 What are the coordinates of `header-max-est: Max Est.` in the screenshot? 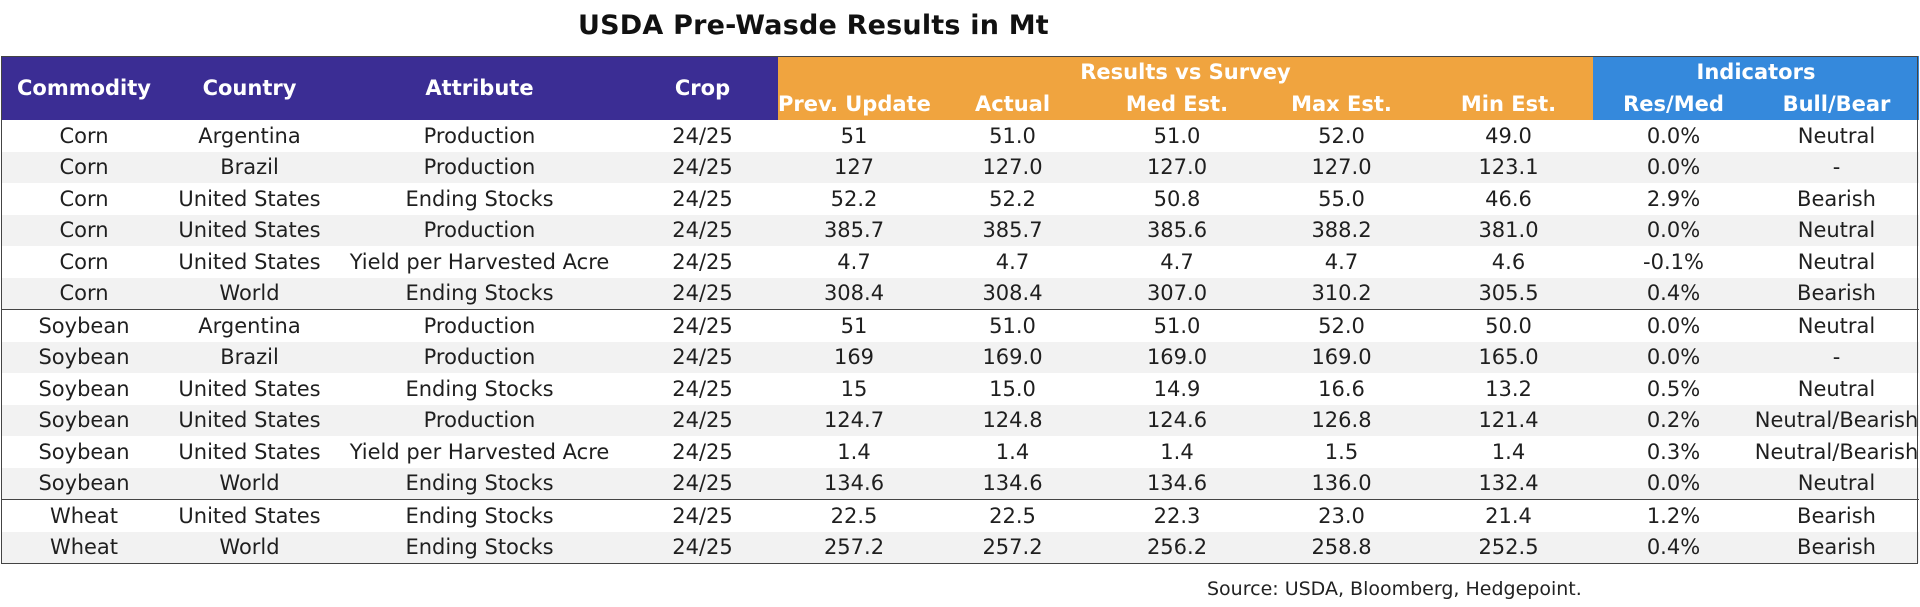 It's located at (1341, 104).